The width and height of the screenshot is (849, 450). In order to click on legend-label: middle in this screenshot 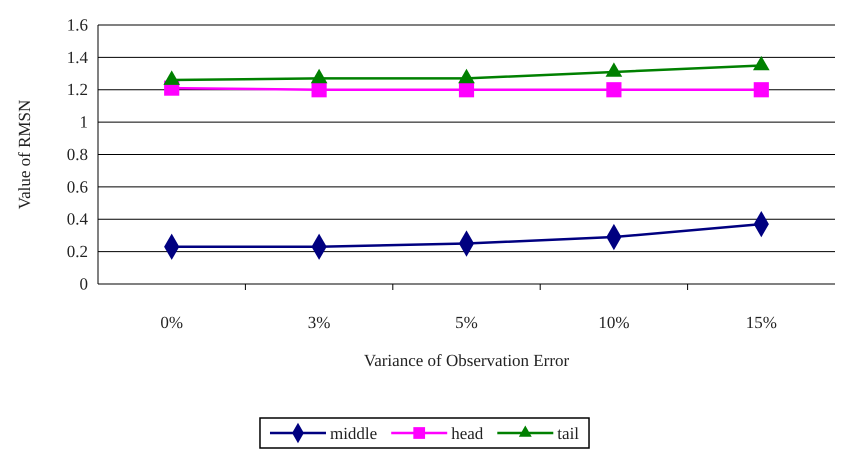, I will do `click(354, 433)`.